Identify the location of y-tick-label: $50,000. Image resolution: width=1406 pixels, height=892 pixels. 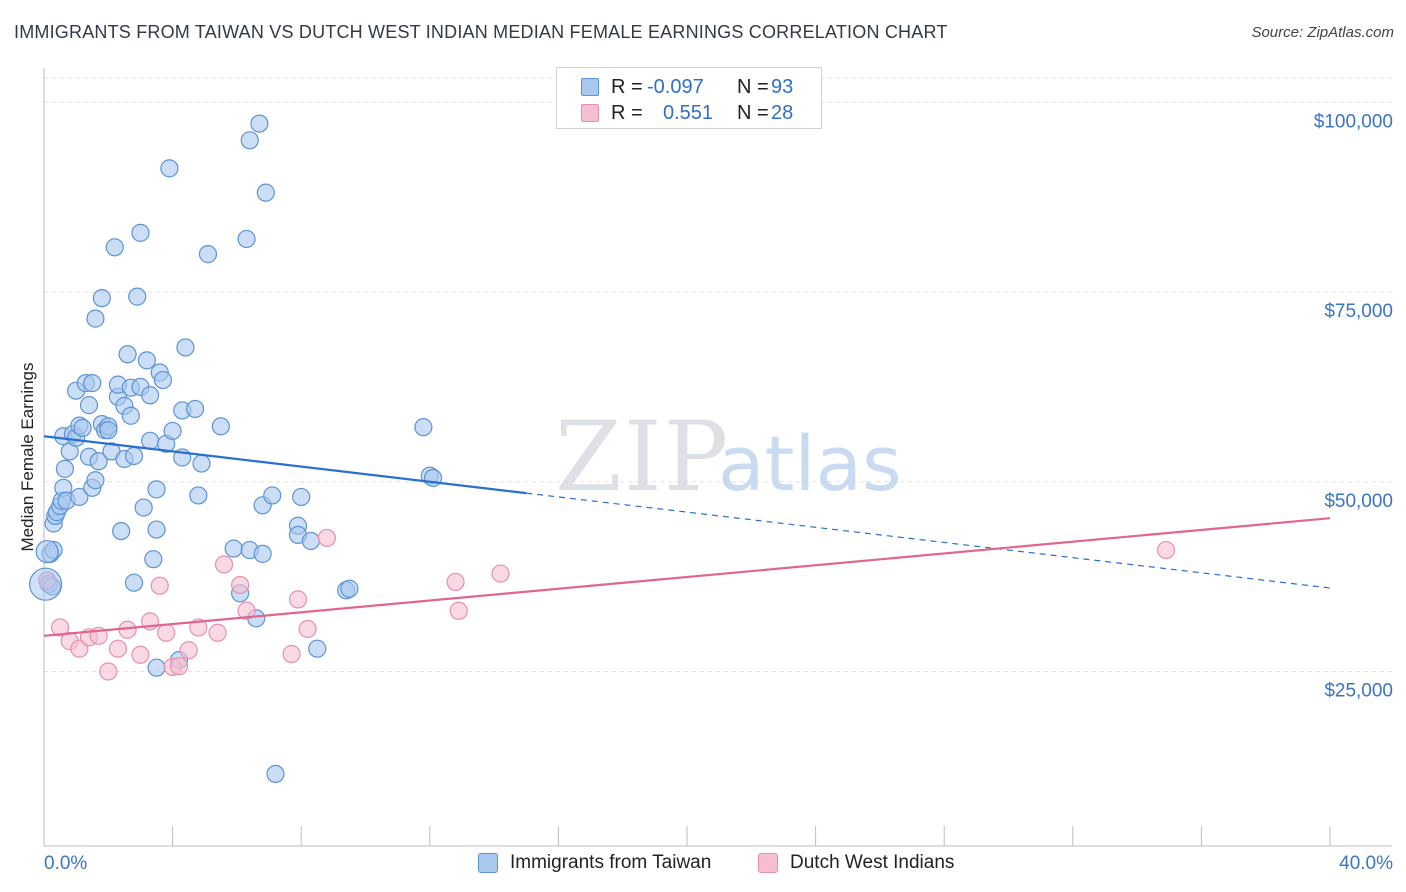
(1358, 501).